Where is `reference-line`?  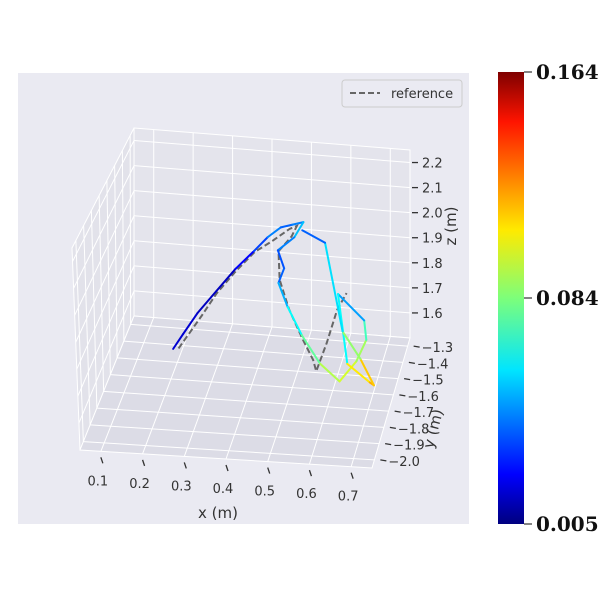 reference-line is located at coordinates (262, 299).